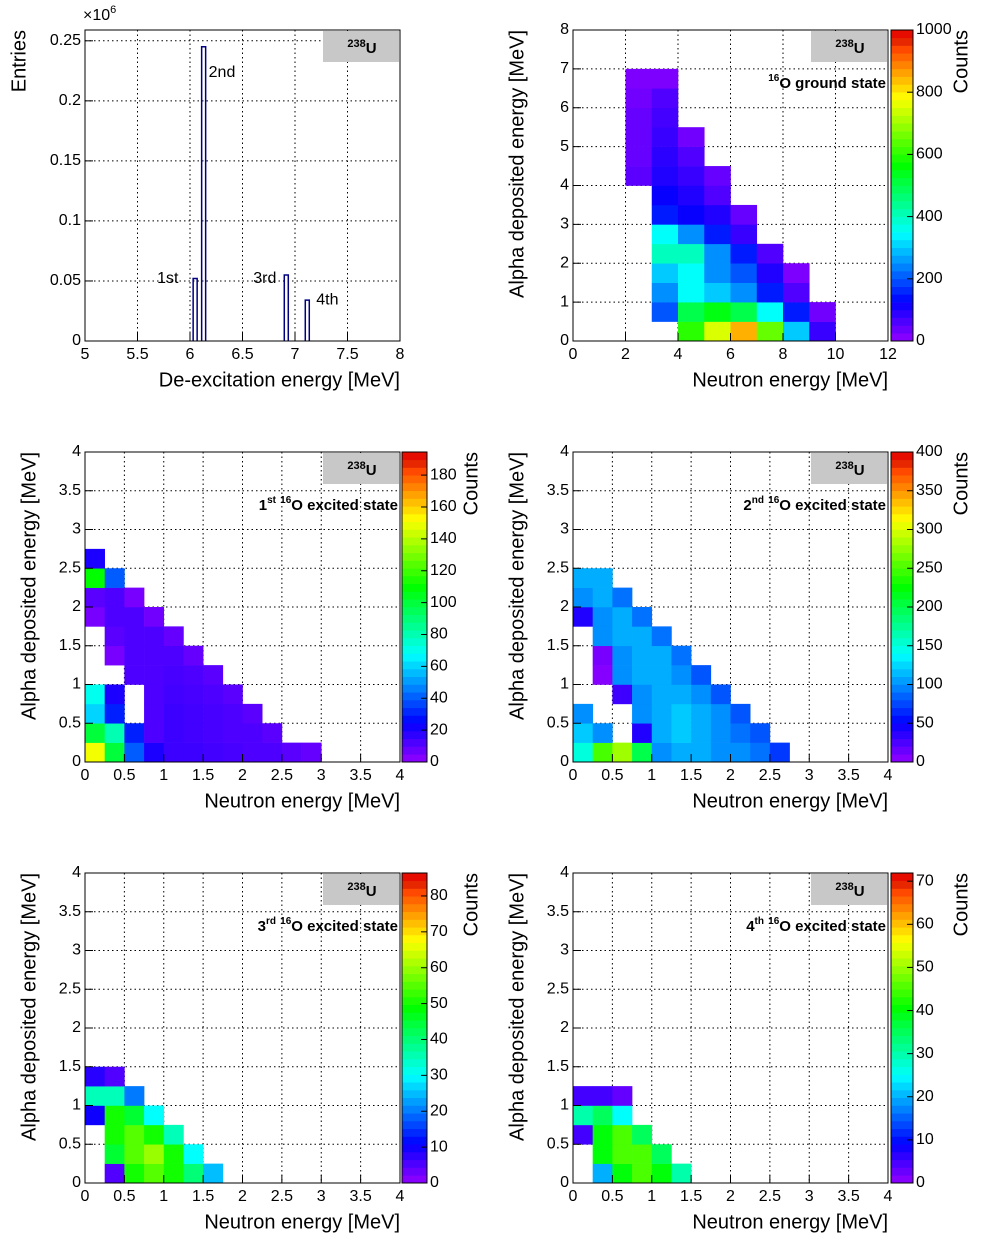 This screenshot has height=1234, width=981. Describe the element at coordinates (203, 193) in the screenshot. I see `spike` at that location.